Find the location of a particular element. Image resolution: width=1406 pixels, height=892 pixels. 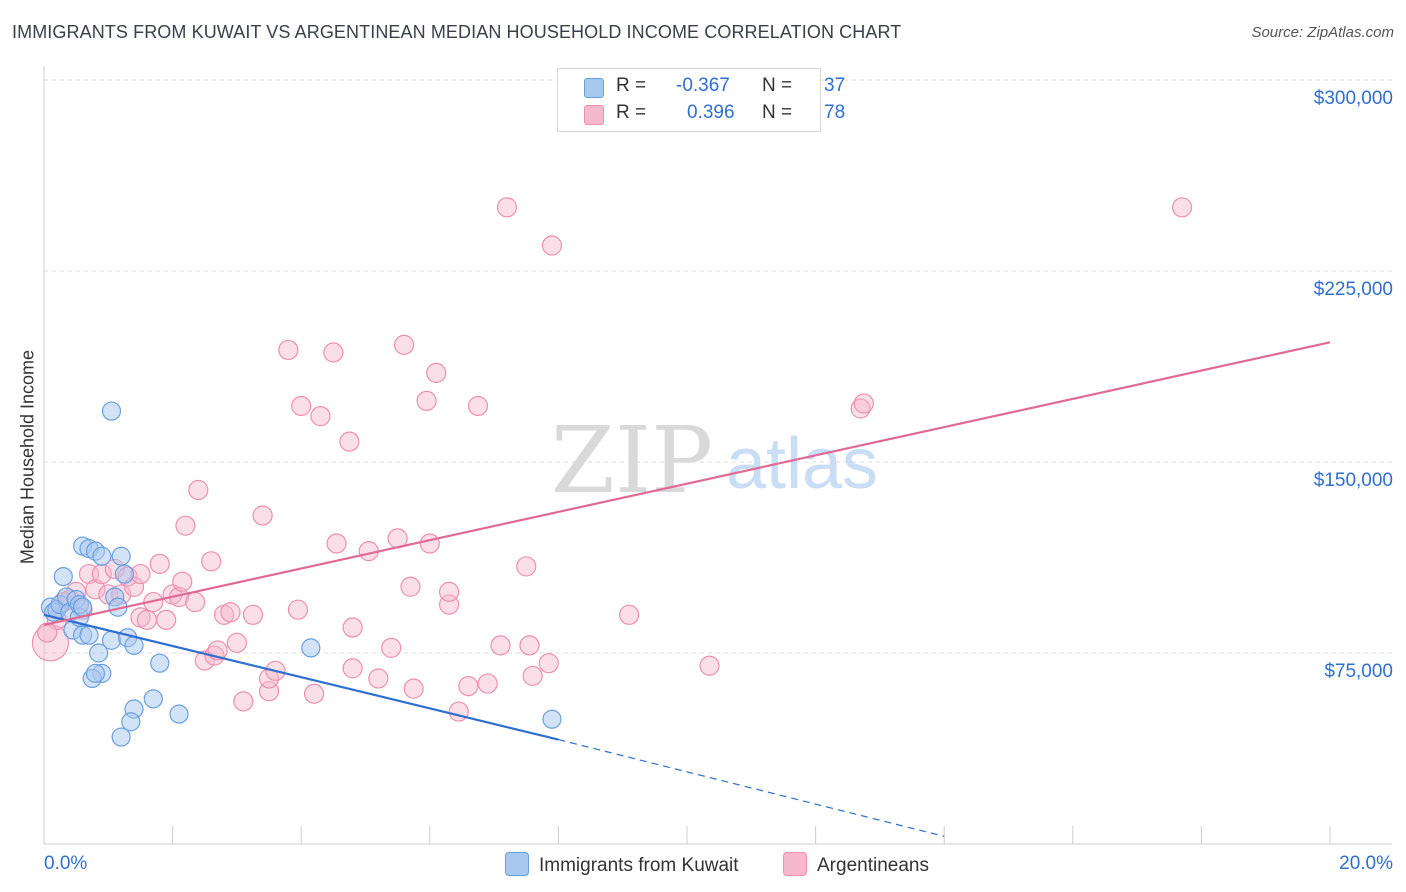

kuwait-points is located at coordinates (301, 574).